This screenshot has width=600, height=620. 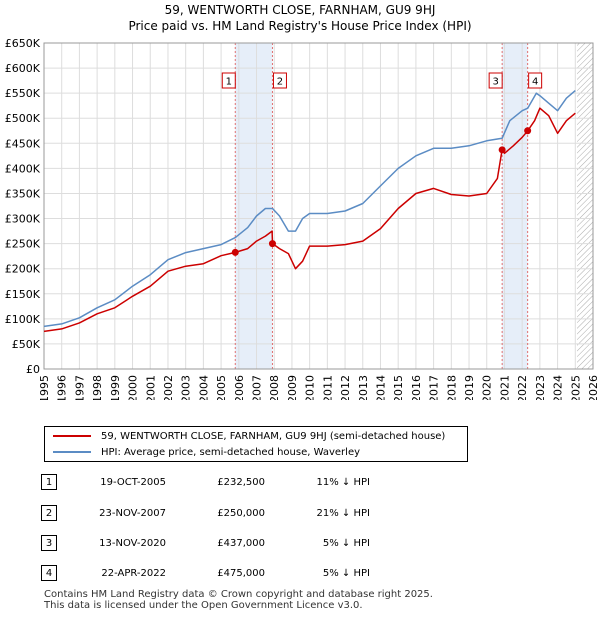 I want to click on y-tick-label: £600K, so click(x=23, y=68).